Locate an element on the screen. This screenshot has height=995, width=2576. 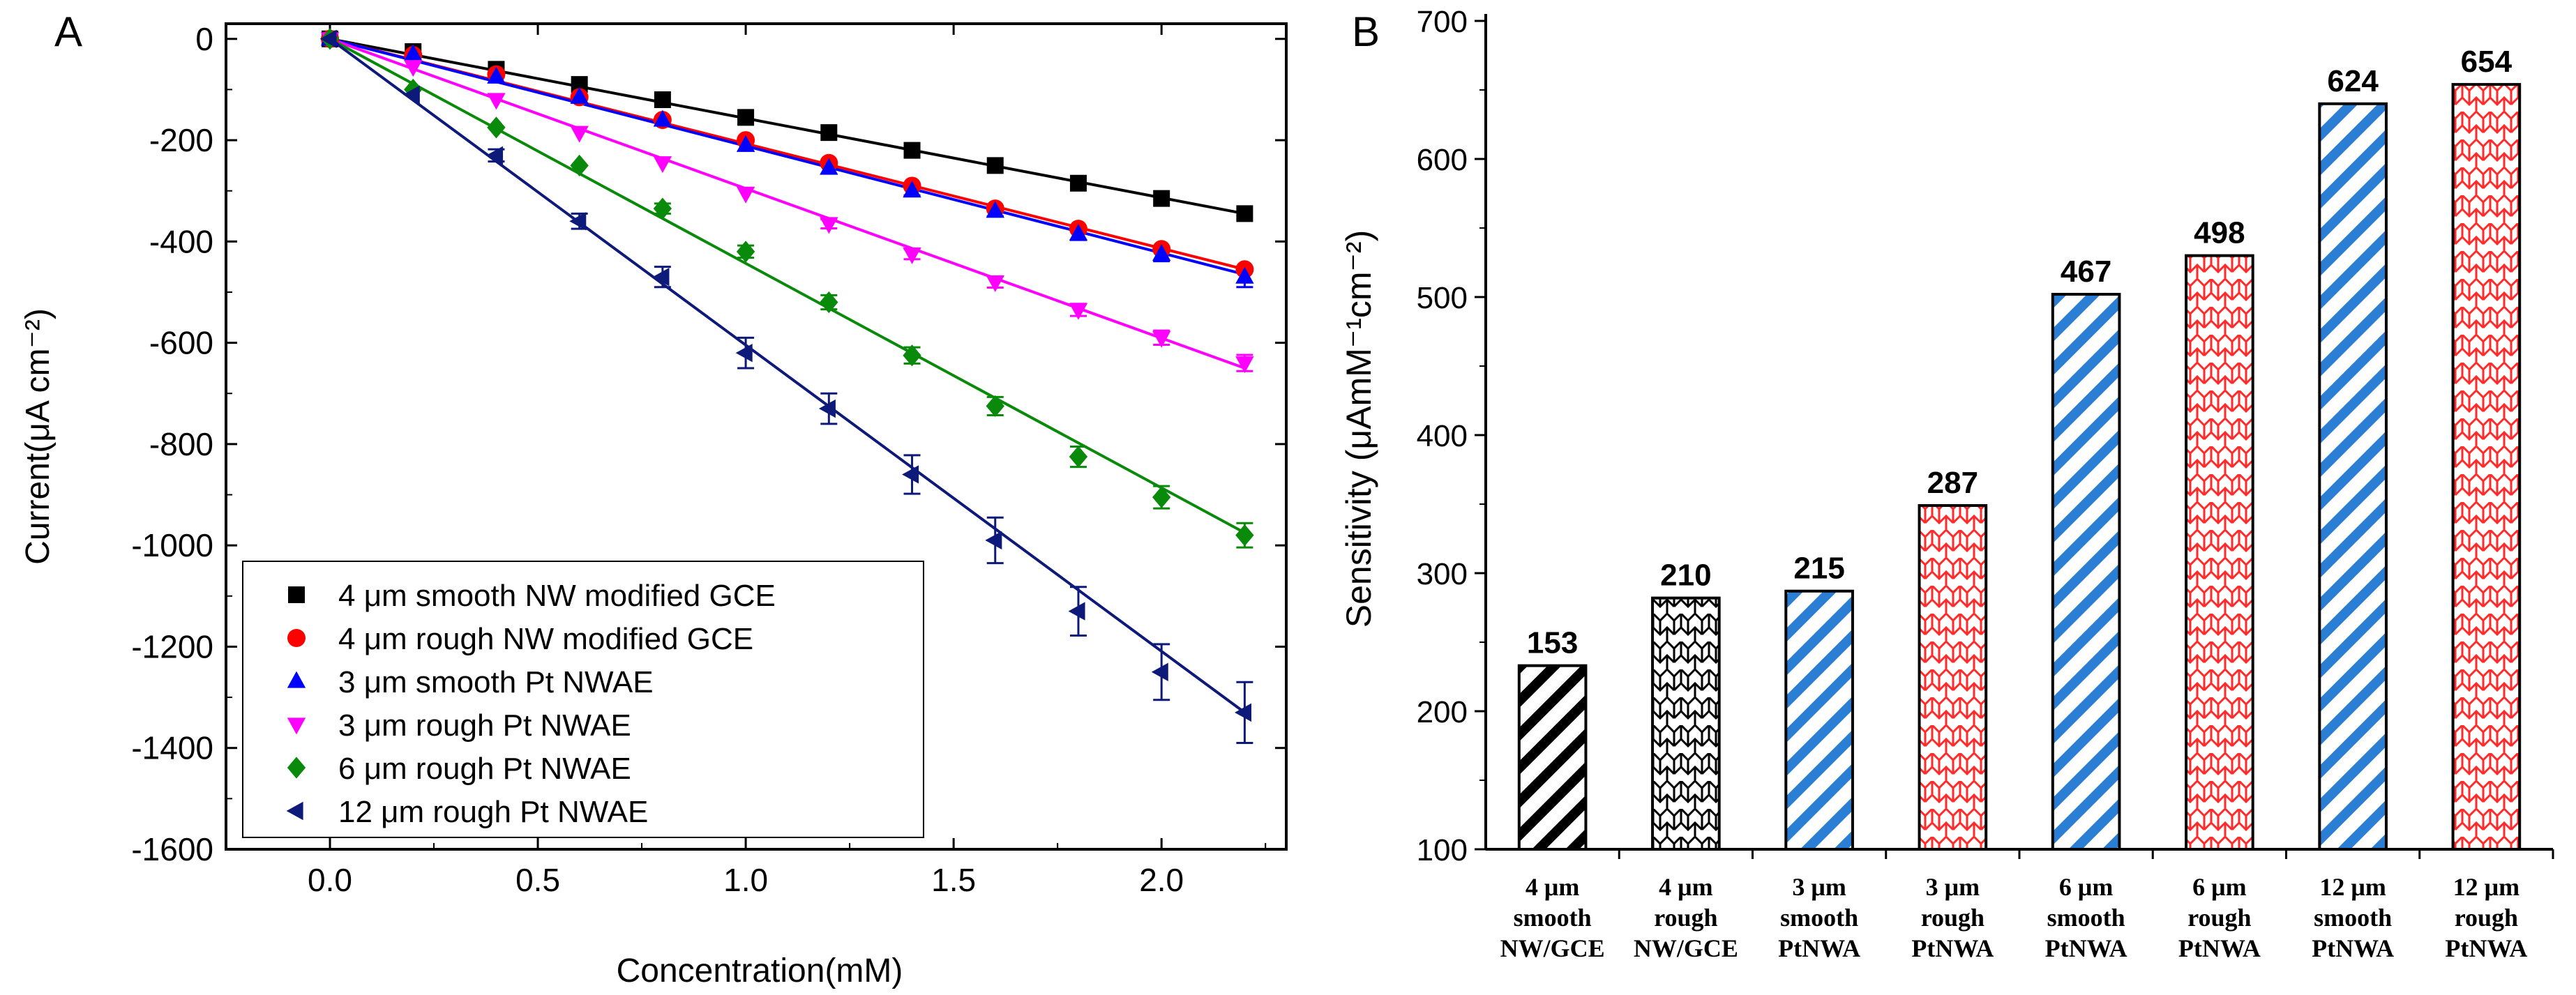
y-tick-label: 200 is located at coordinates (1442, 712).